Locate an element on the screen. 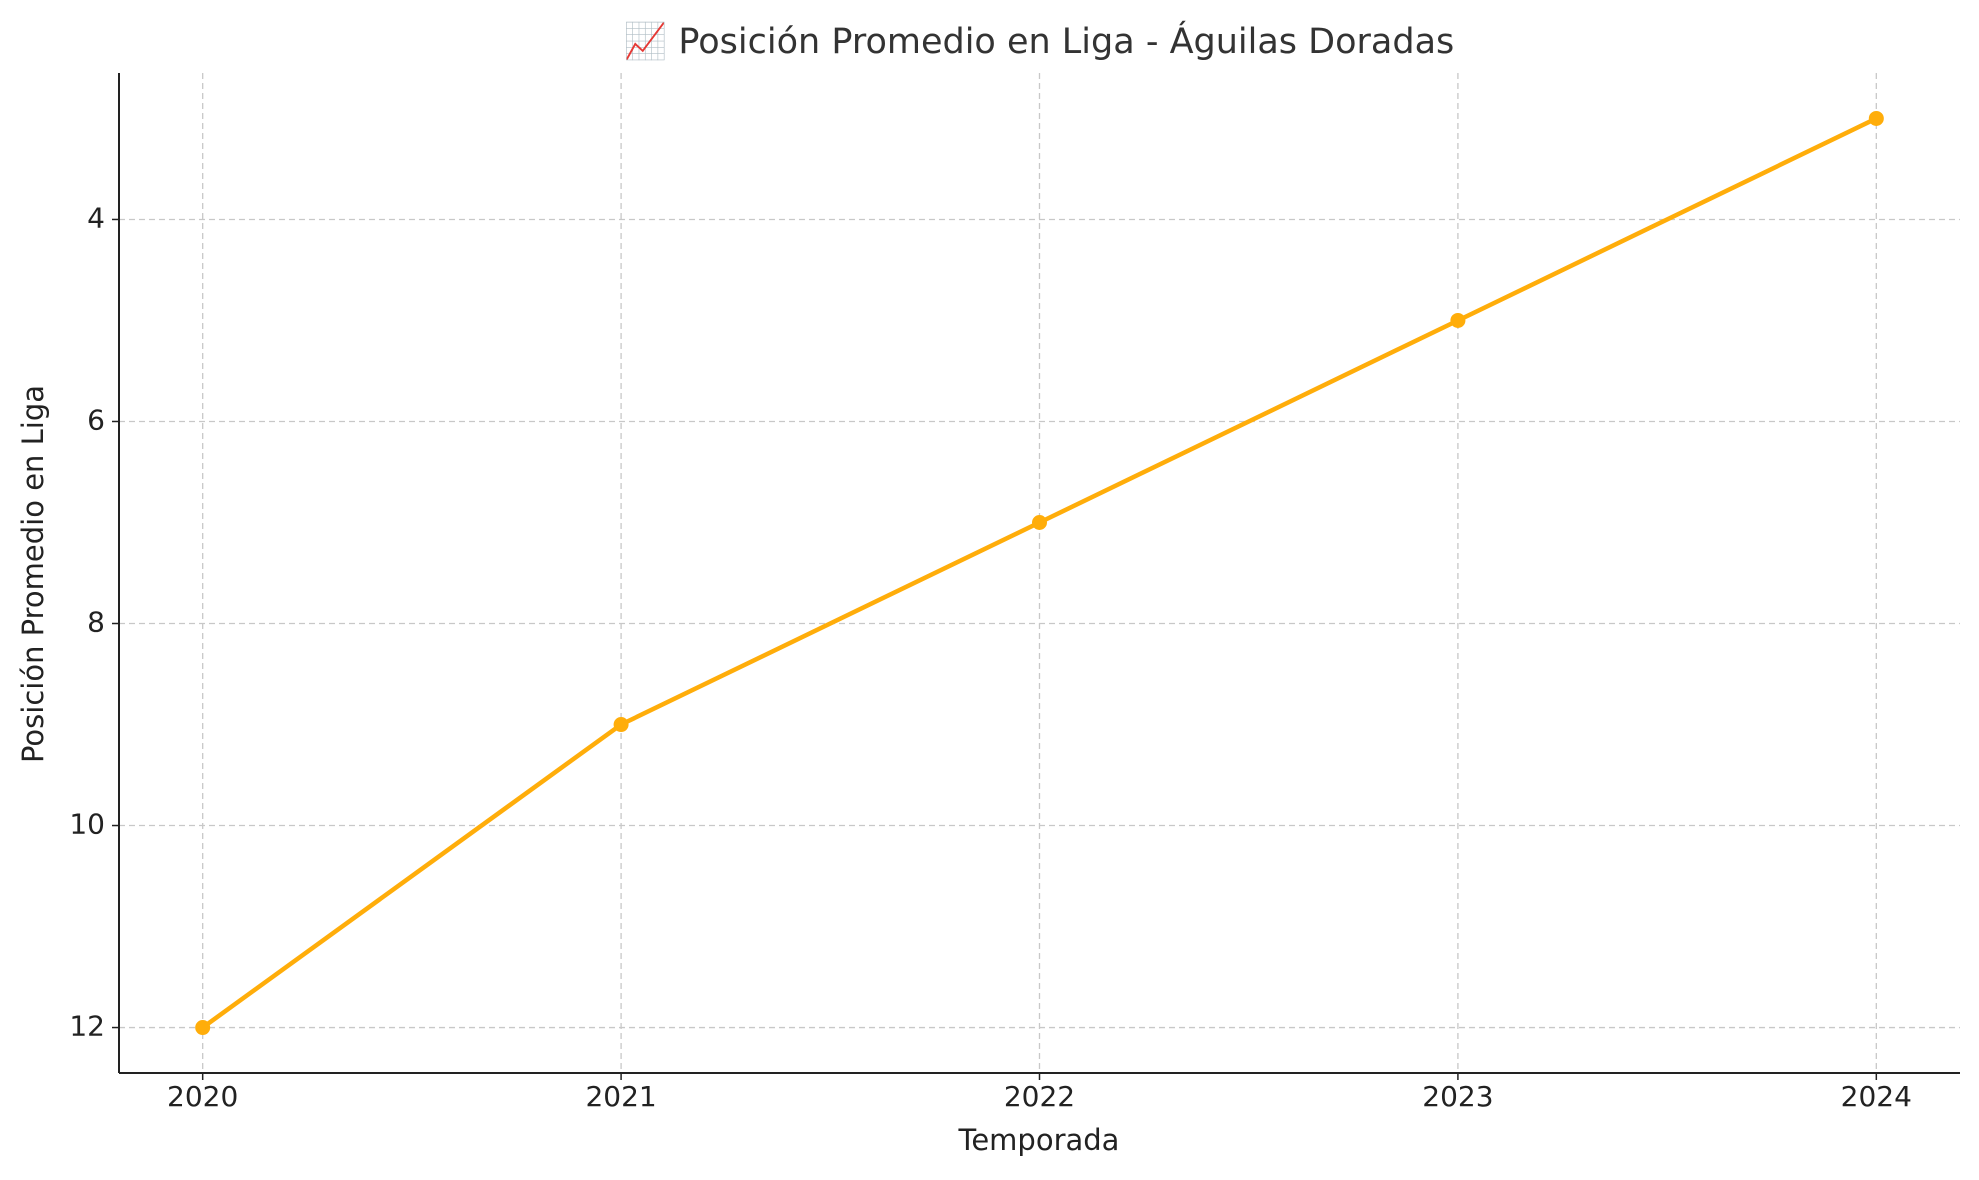 The height and width of the screenshot is (1180, 1979). y-tick-label: 8 is located at coordinates (96, 622).